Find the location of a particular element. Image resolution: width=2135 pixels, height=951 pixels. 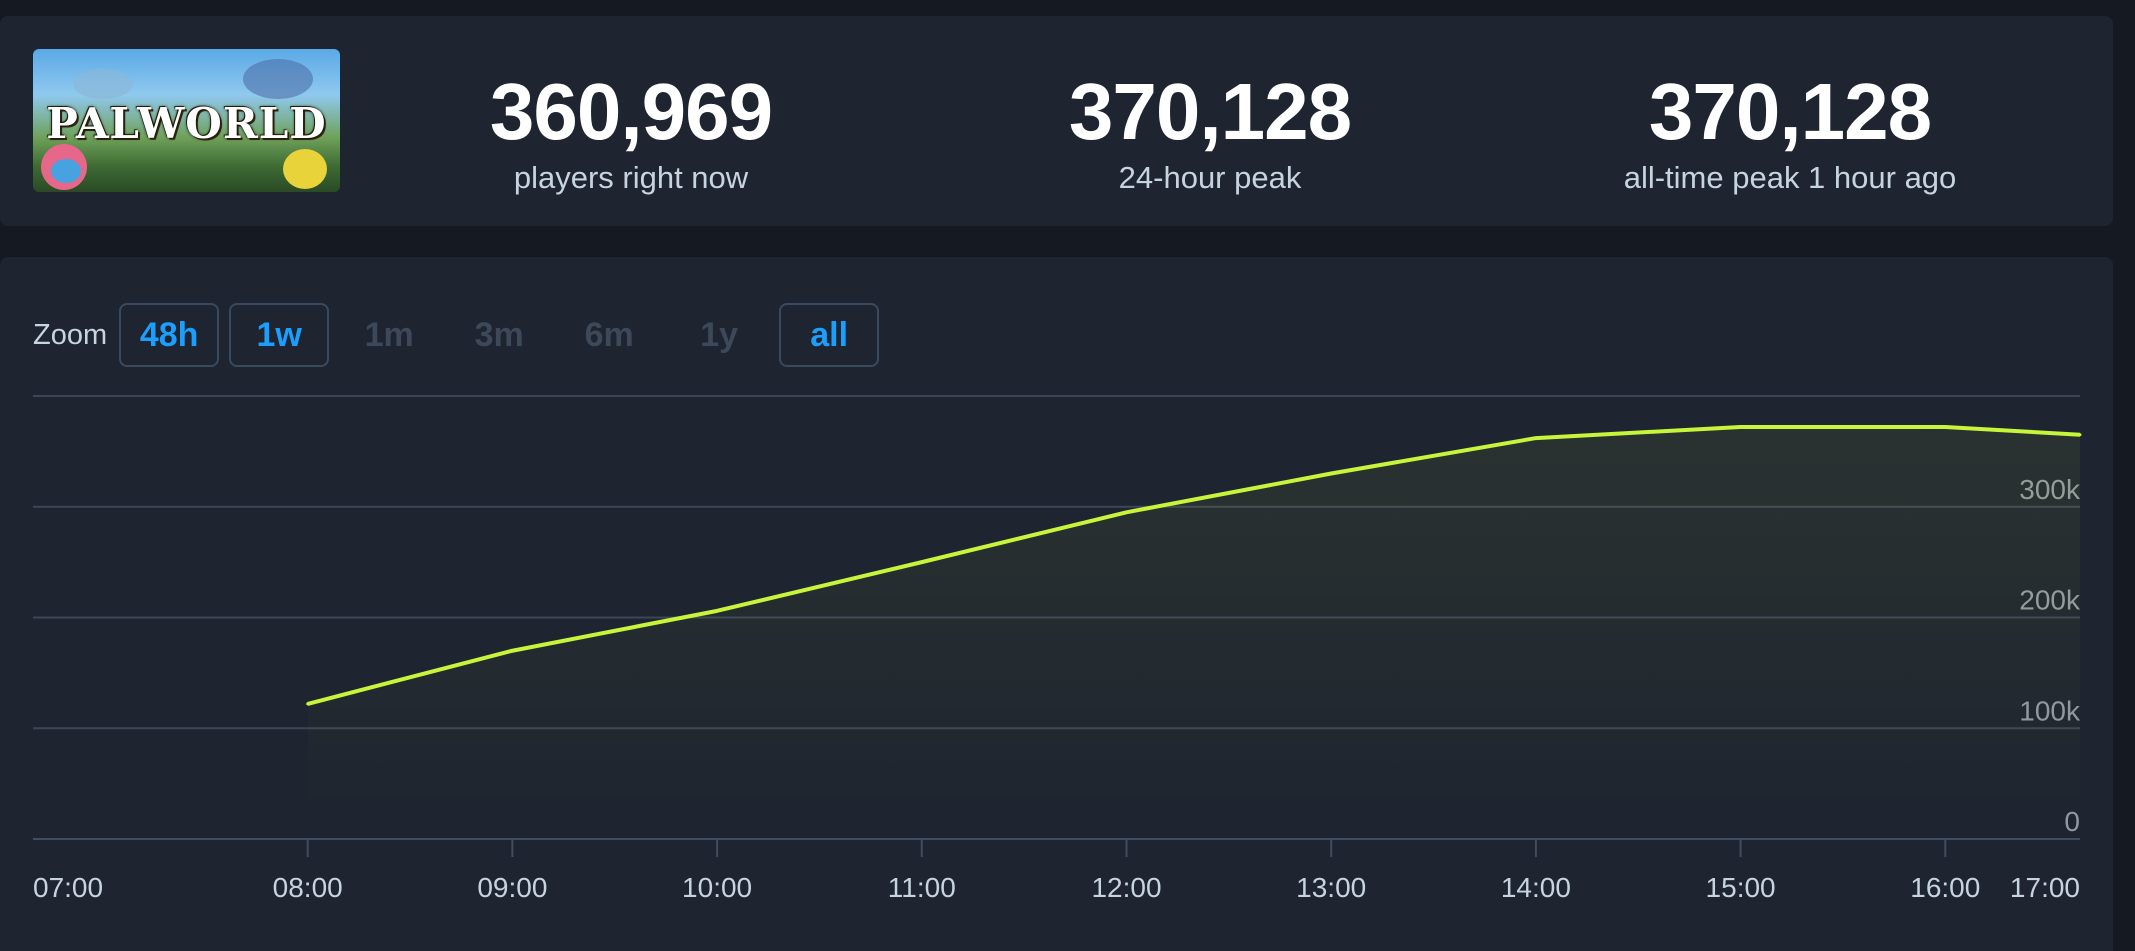

x-tick-label: 14:00 is located at coordinates (1536, 887).